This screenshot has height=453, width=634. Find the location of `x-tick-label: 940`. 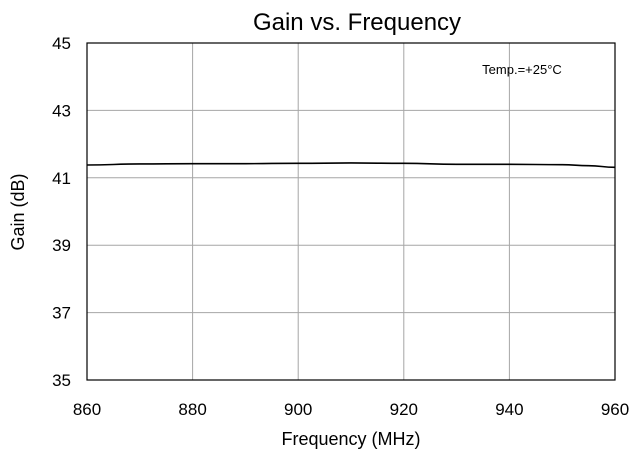

x-tick-label: 940 is located at coordinates (509, 409).